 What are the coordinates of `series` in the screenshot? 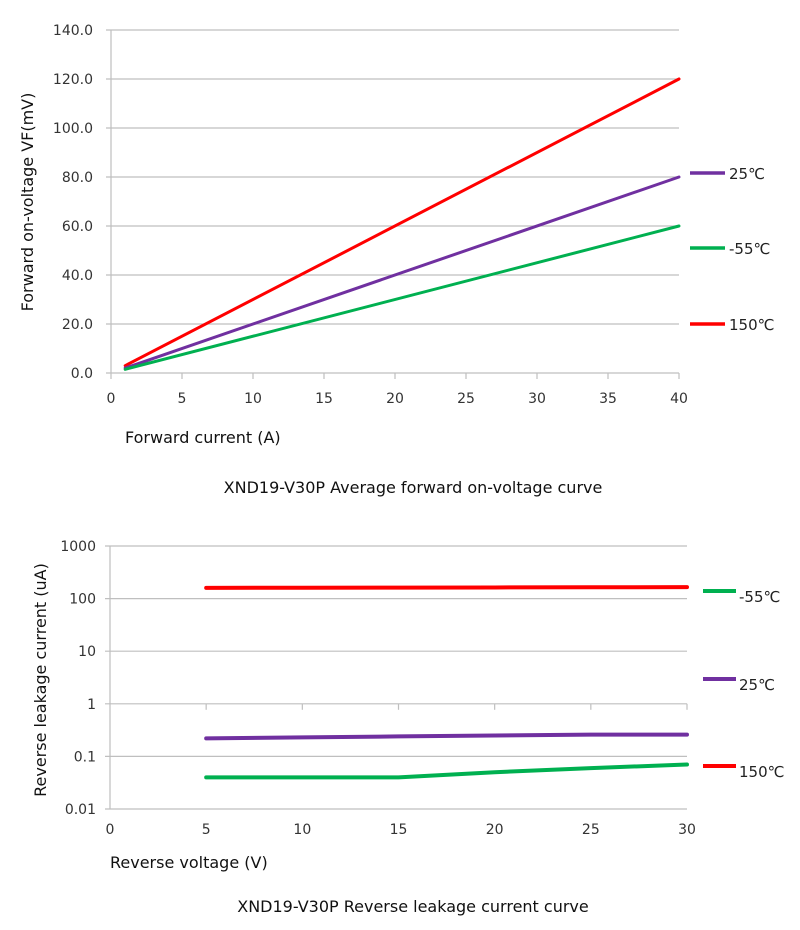 It's located at (446, 682).